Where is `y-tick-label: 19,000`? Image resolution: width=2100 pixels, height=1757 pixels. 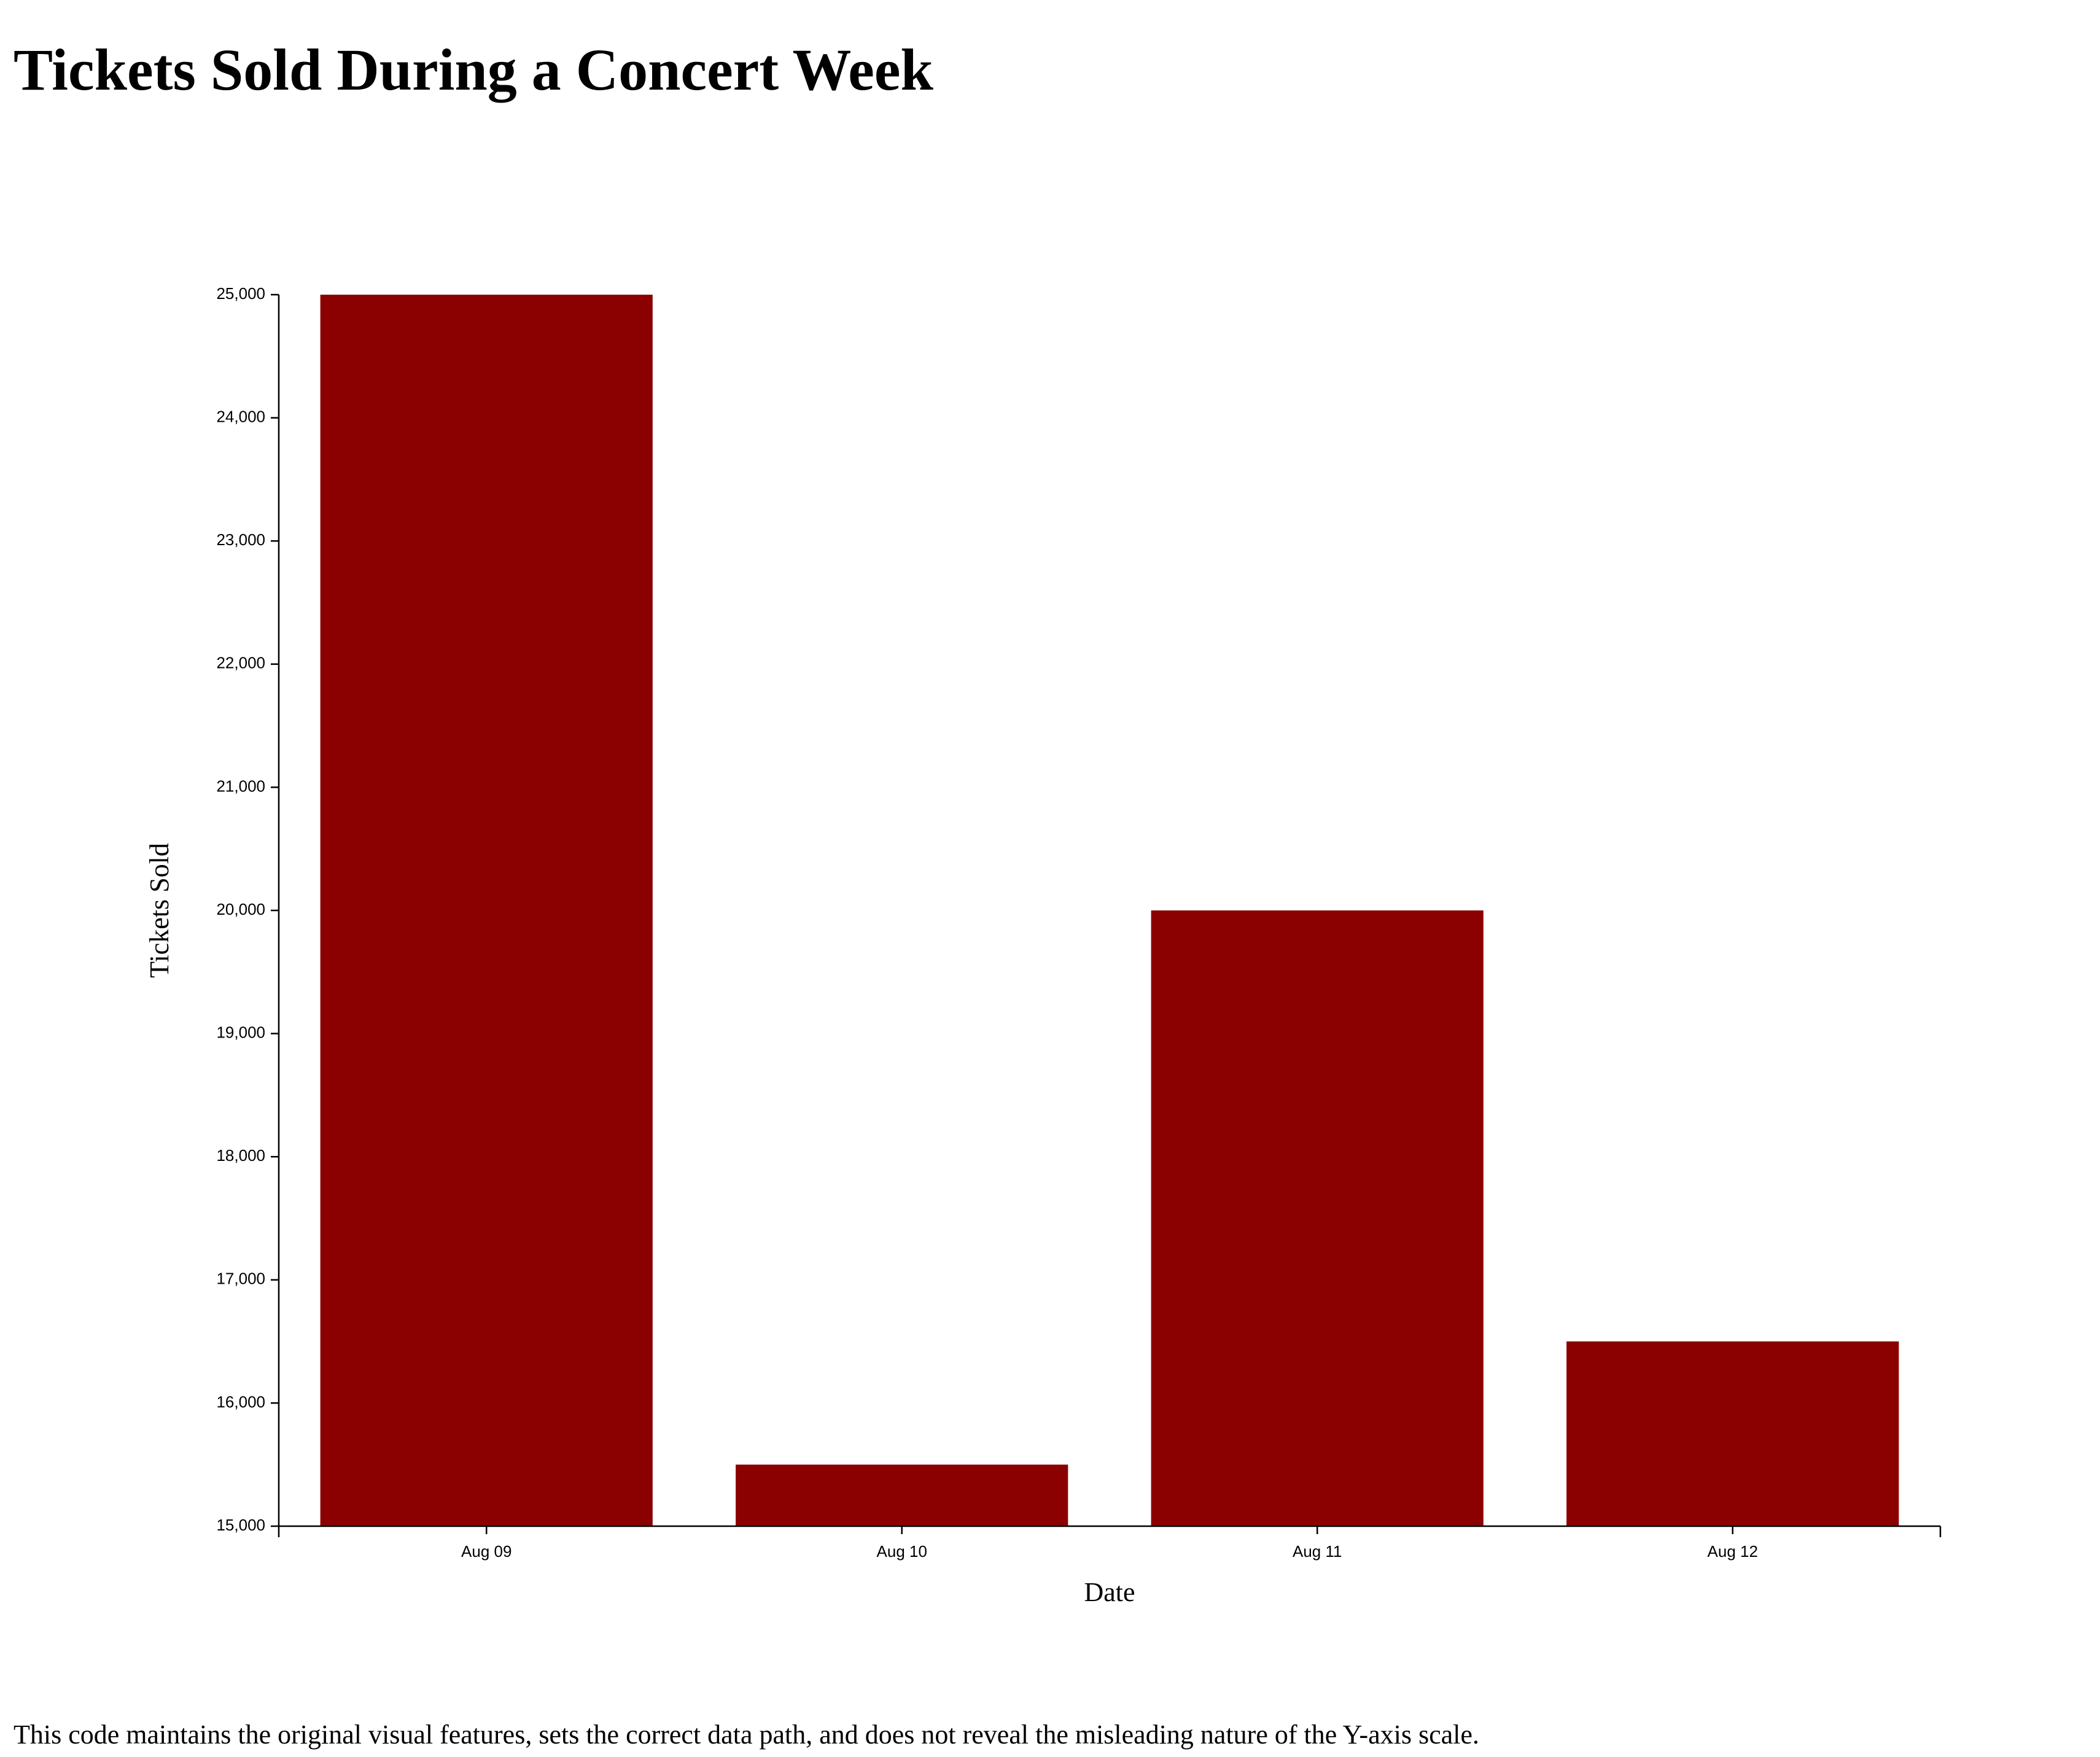
y-tick-label: 19,000 is located at coordinates (240, 1032).